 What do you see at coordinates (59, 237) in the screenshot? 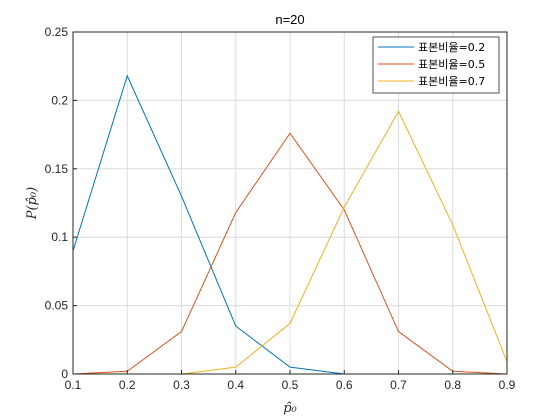
I see `y-tick-label: 0.1` at bounding box center [59, 237].